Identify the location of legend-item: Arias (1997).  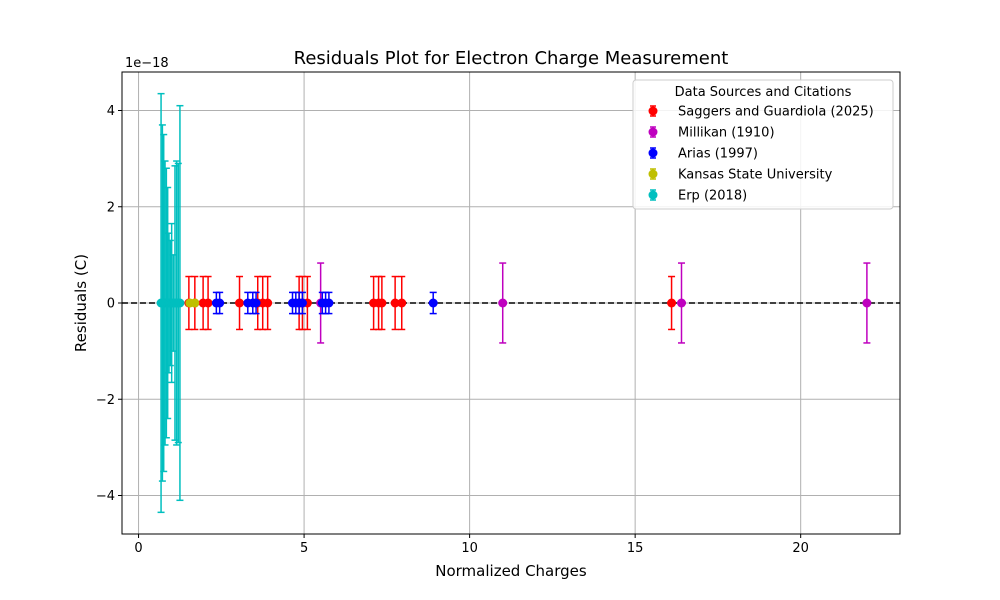
(703, 154).